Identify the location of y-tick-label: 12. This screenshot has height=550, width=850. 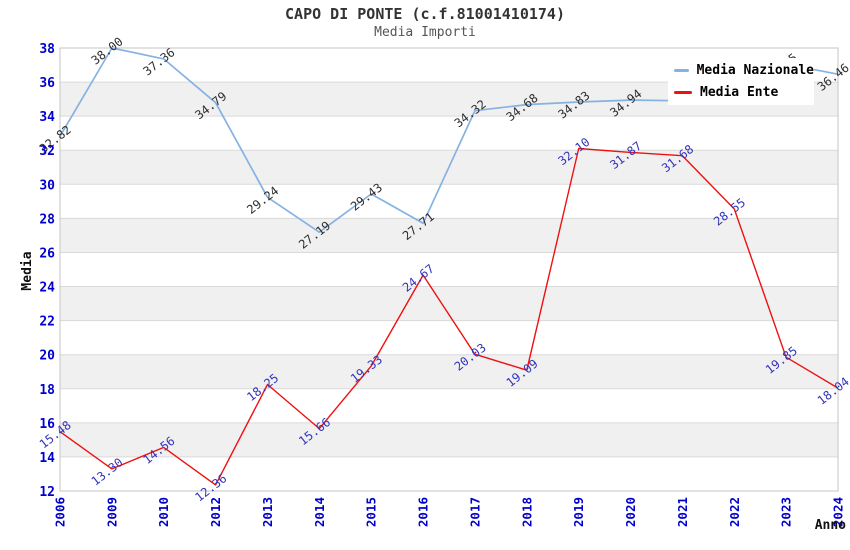
(47, 492).